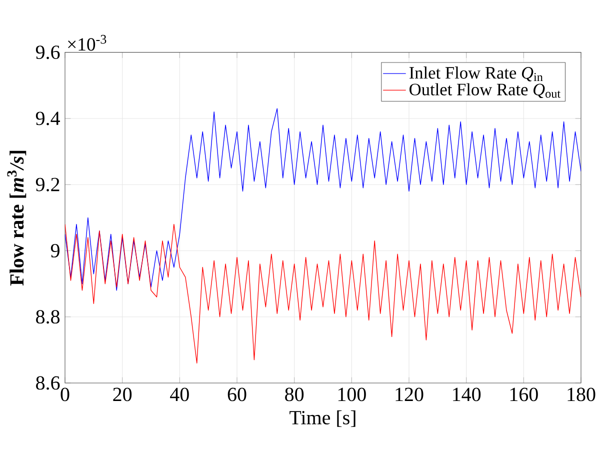 The image size is (597, 456). What do you see at coordinates (48, 119) in the screenshot?
I see `y-tick-label: 9.4` at bounding box center [48, 119].